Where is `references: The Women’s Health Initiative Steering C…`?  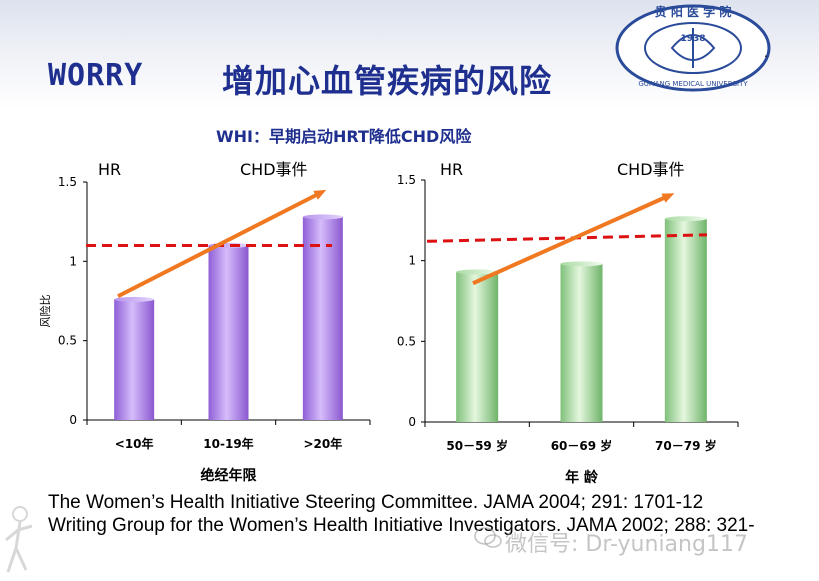 references: The Women’s Health Initiative Steering C… is located at coordinates (401, 514).